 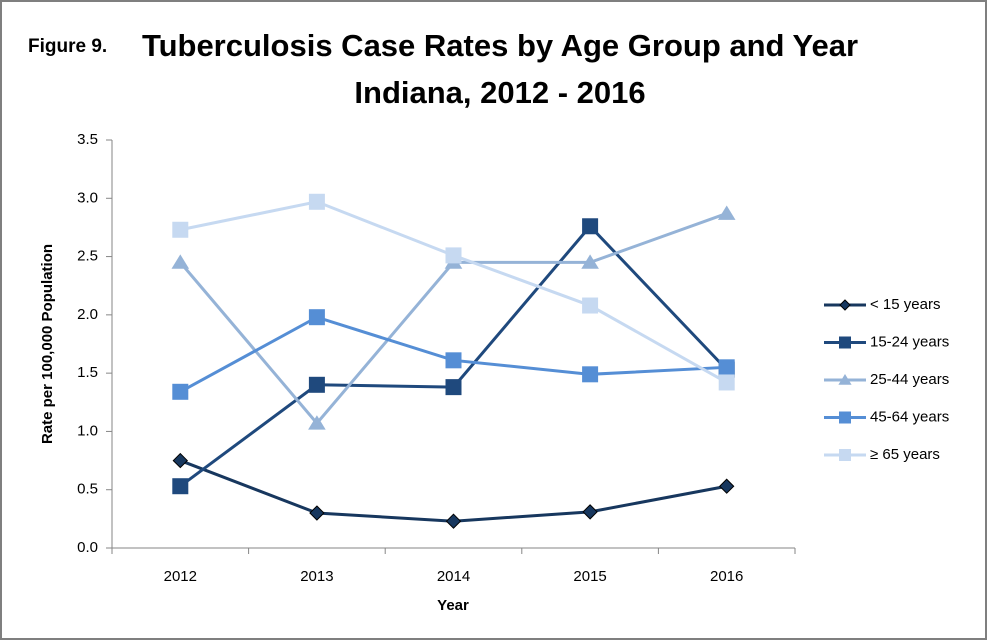 I want to click on y-tick-label: 0.0, so click(x=87, y=547).